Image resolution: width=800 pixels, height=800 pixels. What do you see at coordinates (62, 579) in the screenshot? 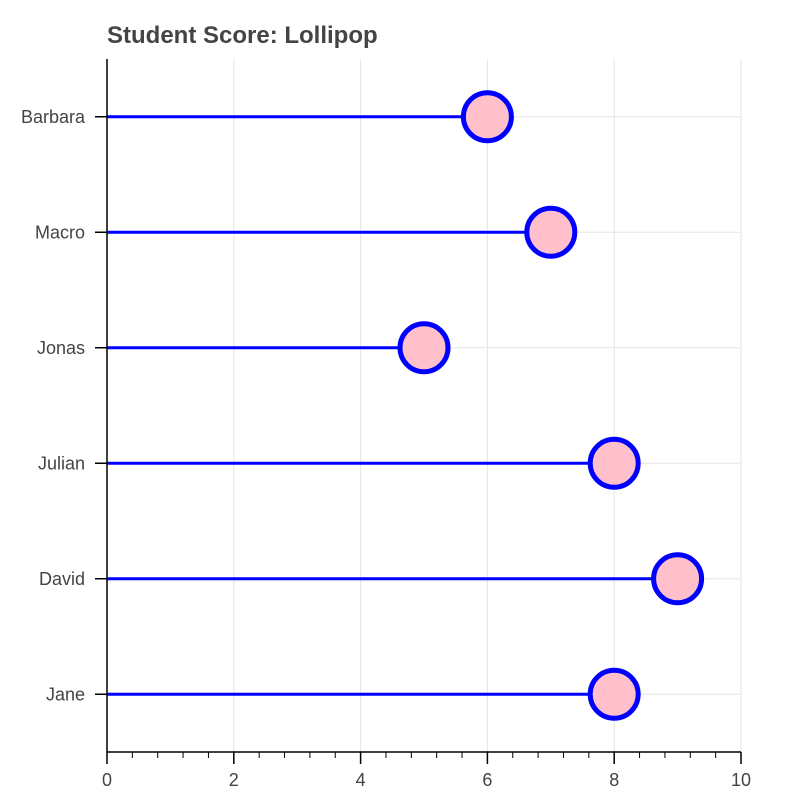
I see `y-tick-label-david: David` at bounding box center [62, 579].